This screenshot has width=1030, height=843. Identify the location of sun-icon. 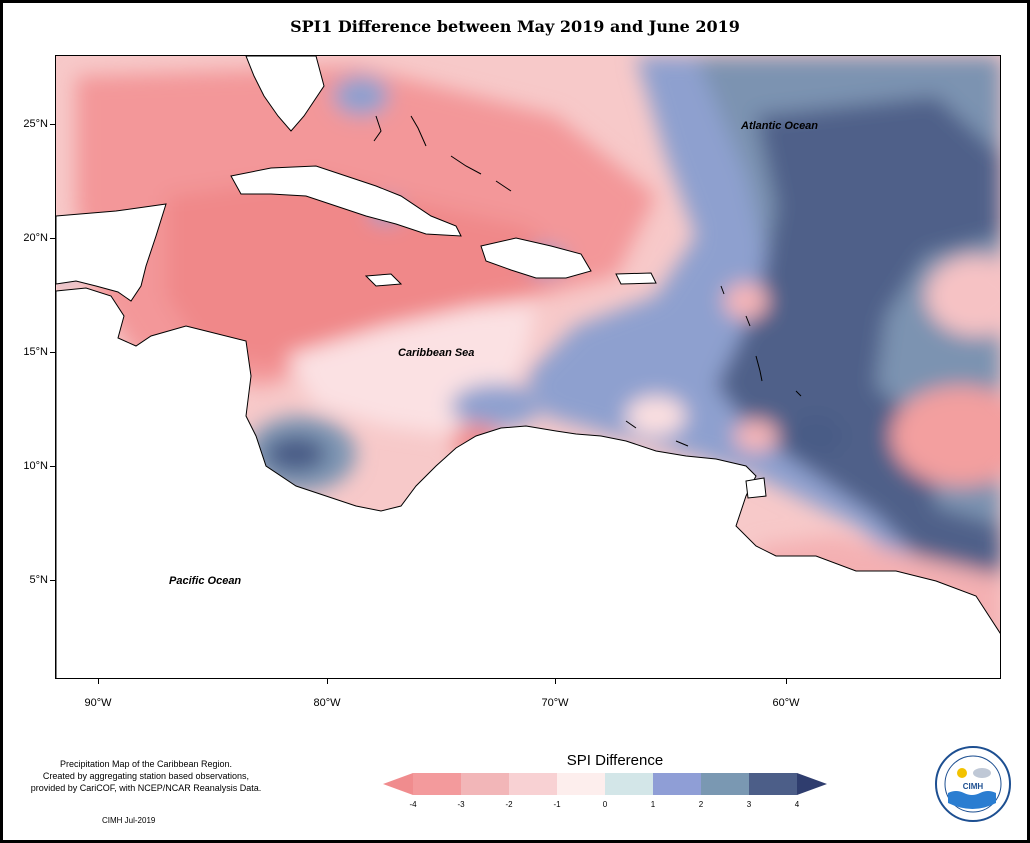
(962, 773).